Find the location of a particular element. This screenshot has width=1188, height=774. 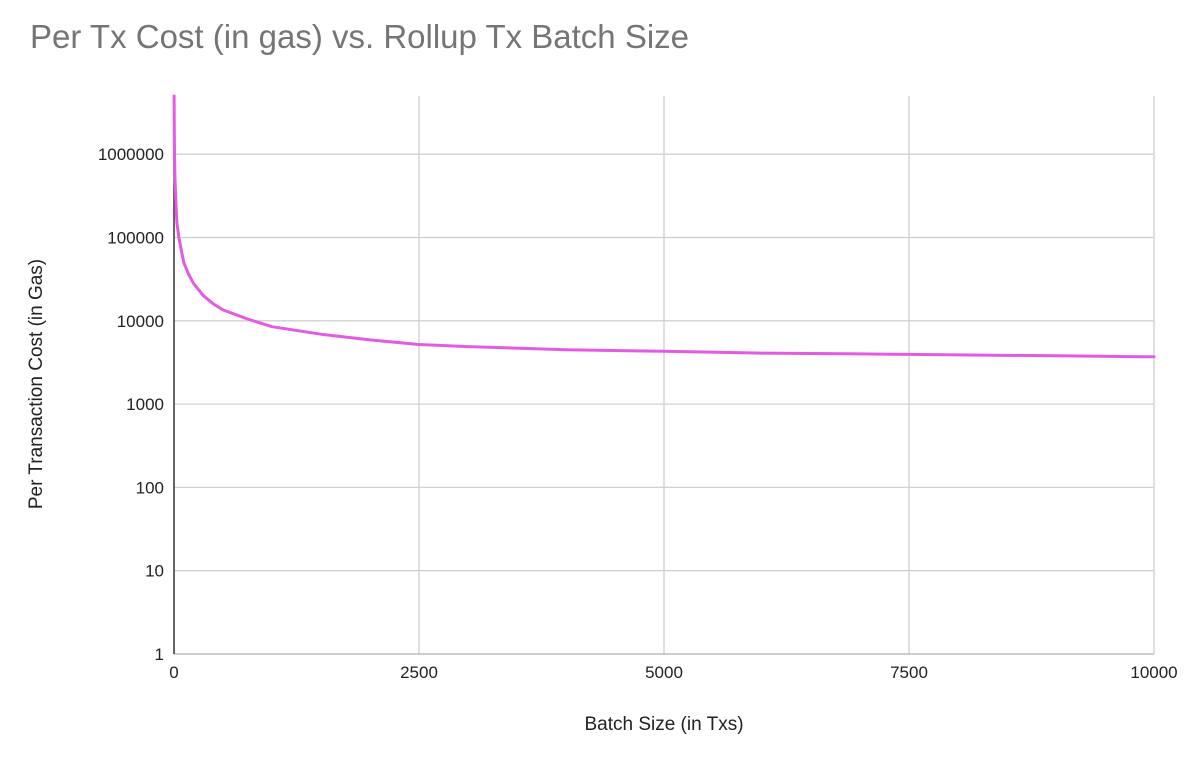

x-tick-label: 2500 is located at coordinates (419, 672).